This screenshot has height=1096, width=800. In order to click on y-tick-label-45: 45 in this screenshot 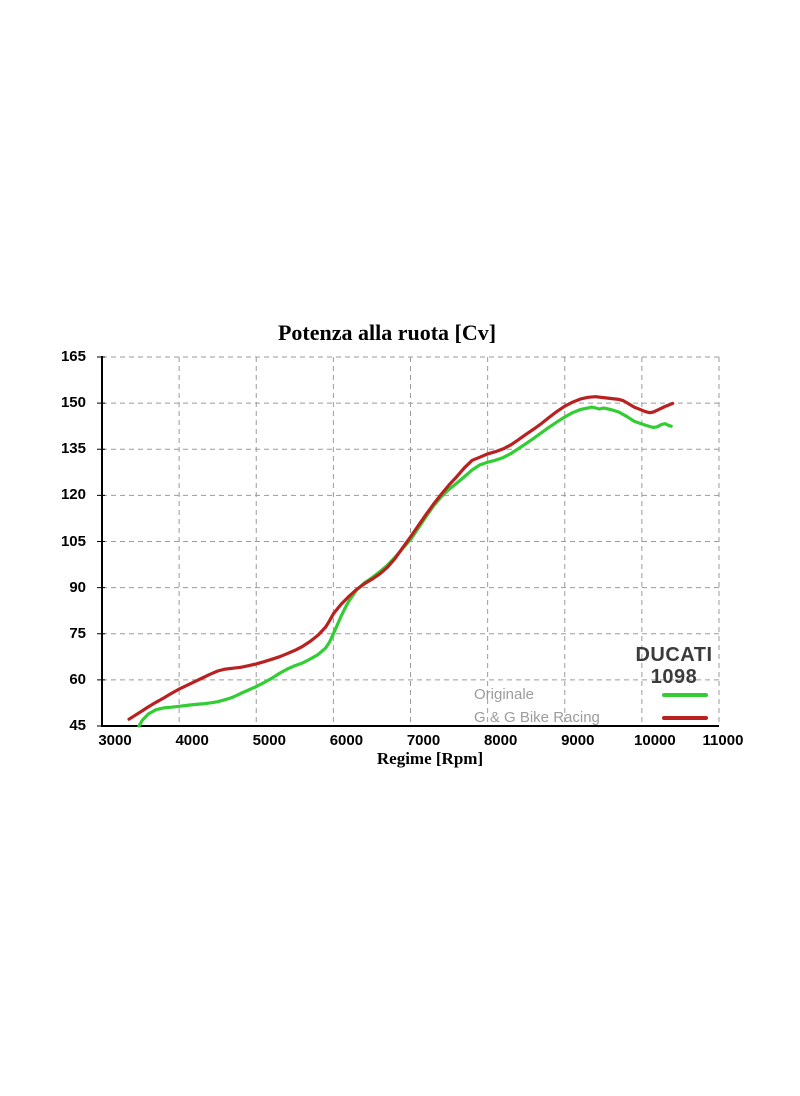, I will do `click(77, 725)`.